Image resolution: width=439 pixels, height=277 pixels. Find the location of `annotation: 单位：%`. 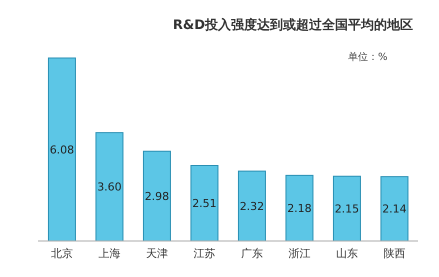

annotation: 单位：% is located at coordinates (368, 57).